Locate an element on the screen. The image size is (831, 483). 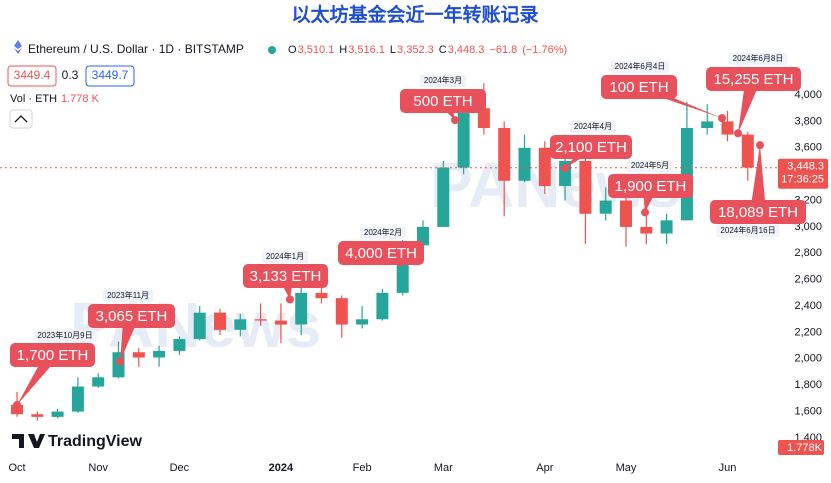
ohlc-item: L is located at coordinates (393, 50).